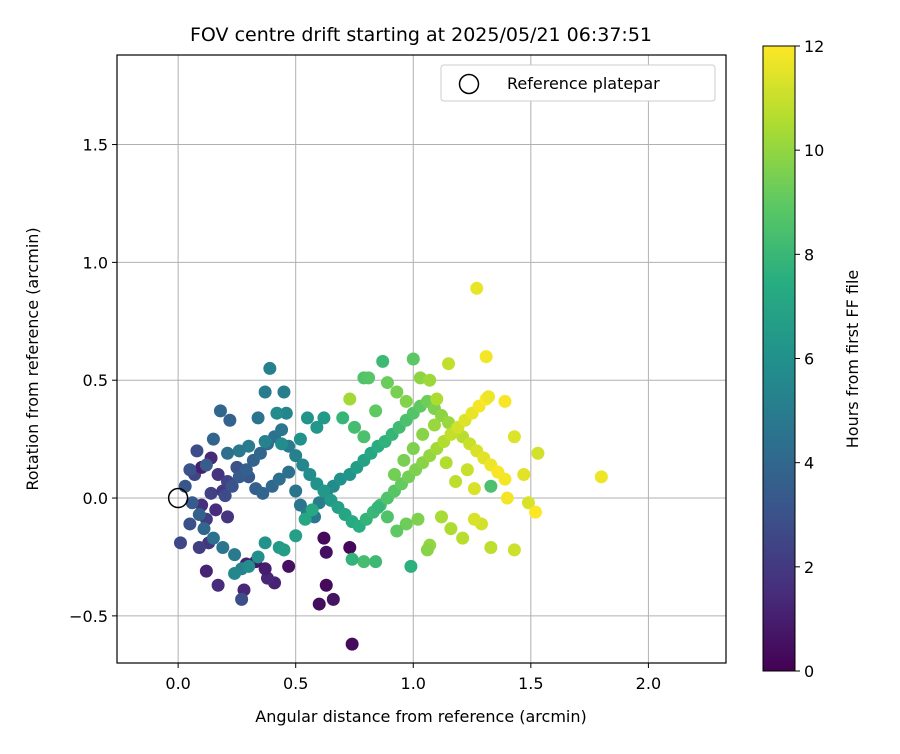 Image resolution: width=900 pixels, height=754 pixels. I want to click on colorbar-tick-label: 4, so click(809, 463).